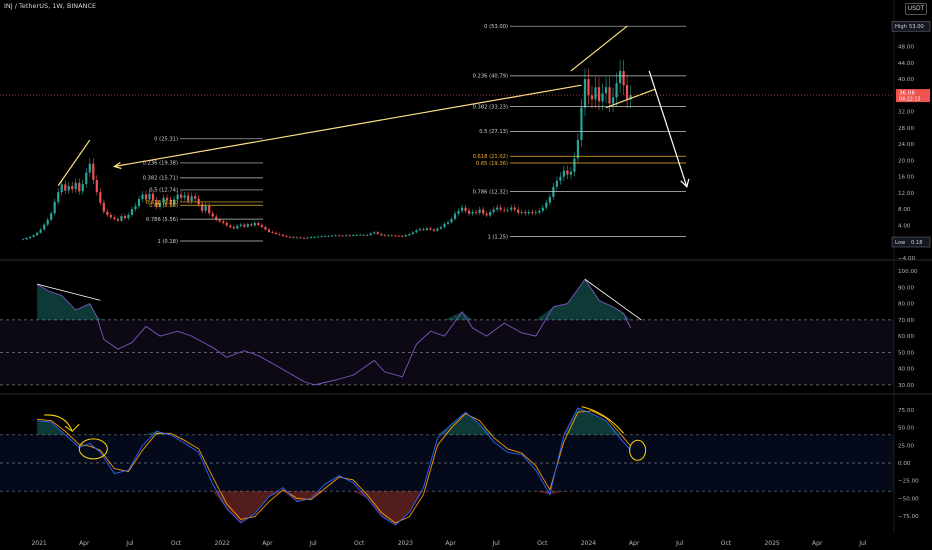 The image size is (932, 550). Describe the element at coordinates (906, 305) in the screenshot. I see `rsi-y-tick-label: 80.00` at that location.